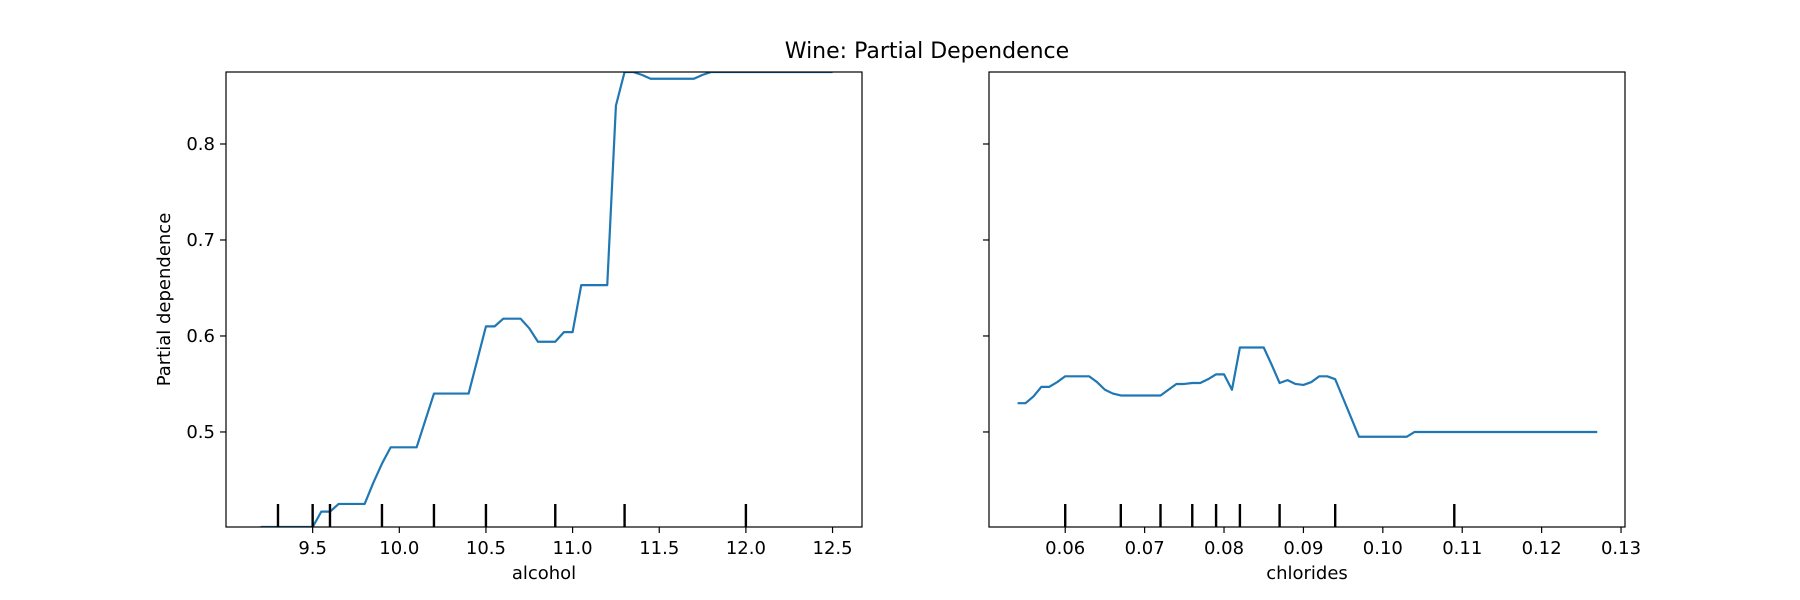 The image size is (1800, 600). I want to click on chlorides-x-tick-label-6: 0.12, so click(1542, 548).